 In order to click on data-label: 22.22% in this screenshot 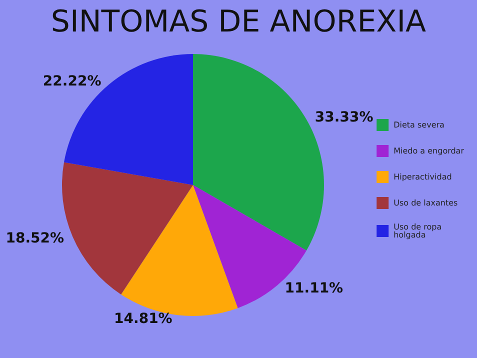, I will do `click(72, 82)`.